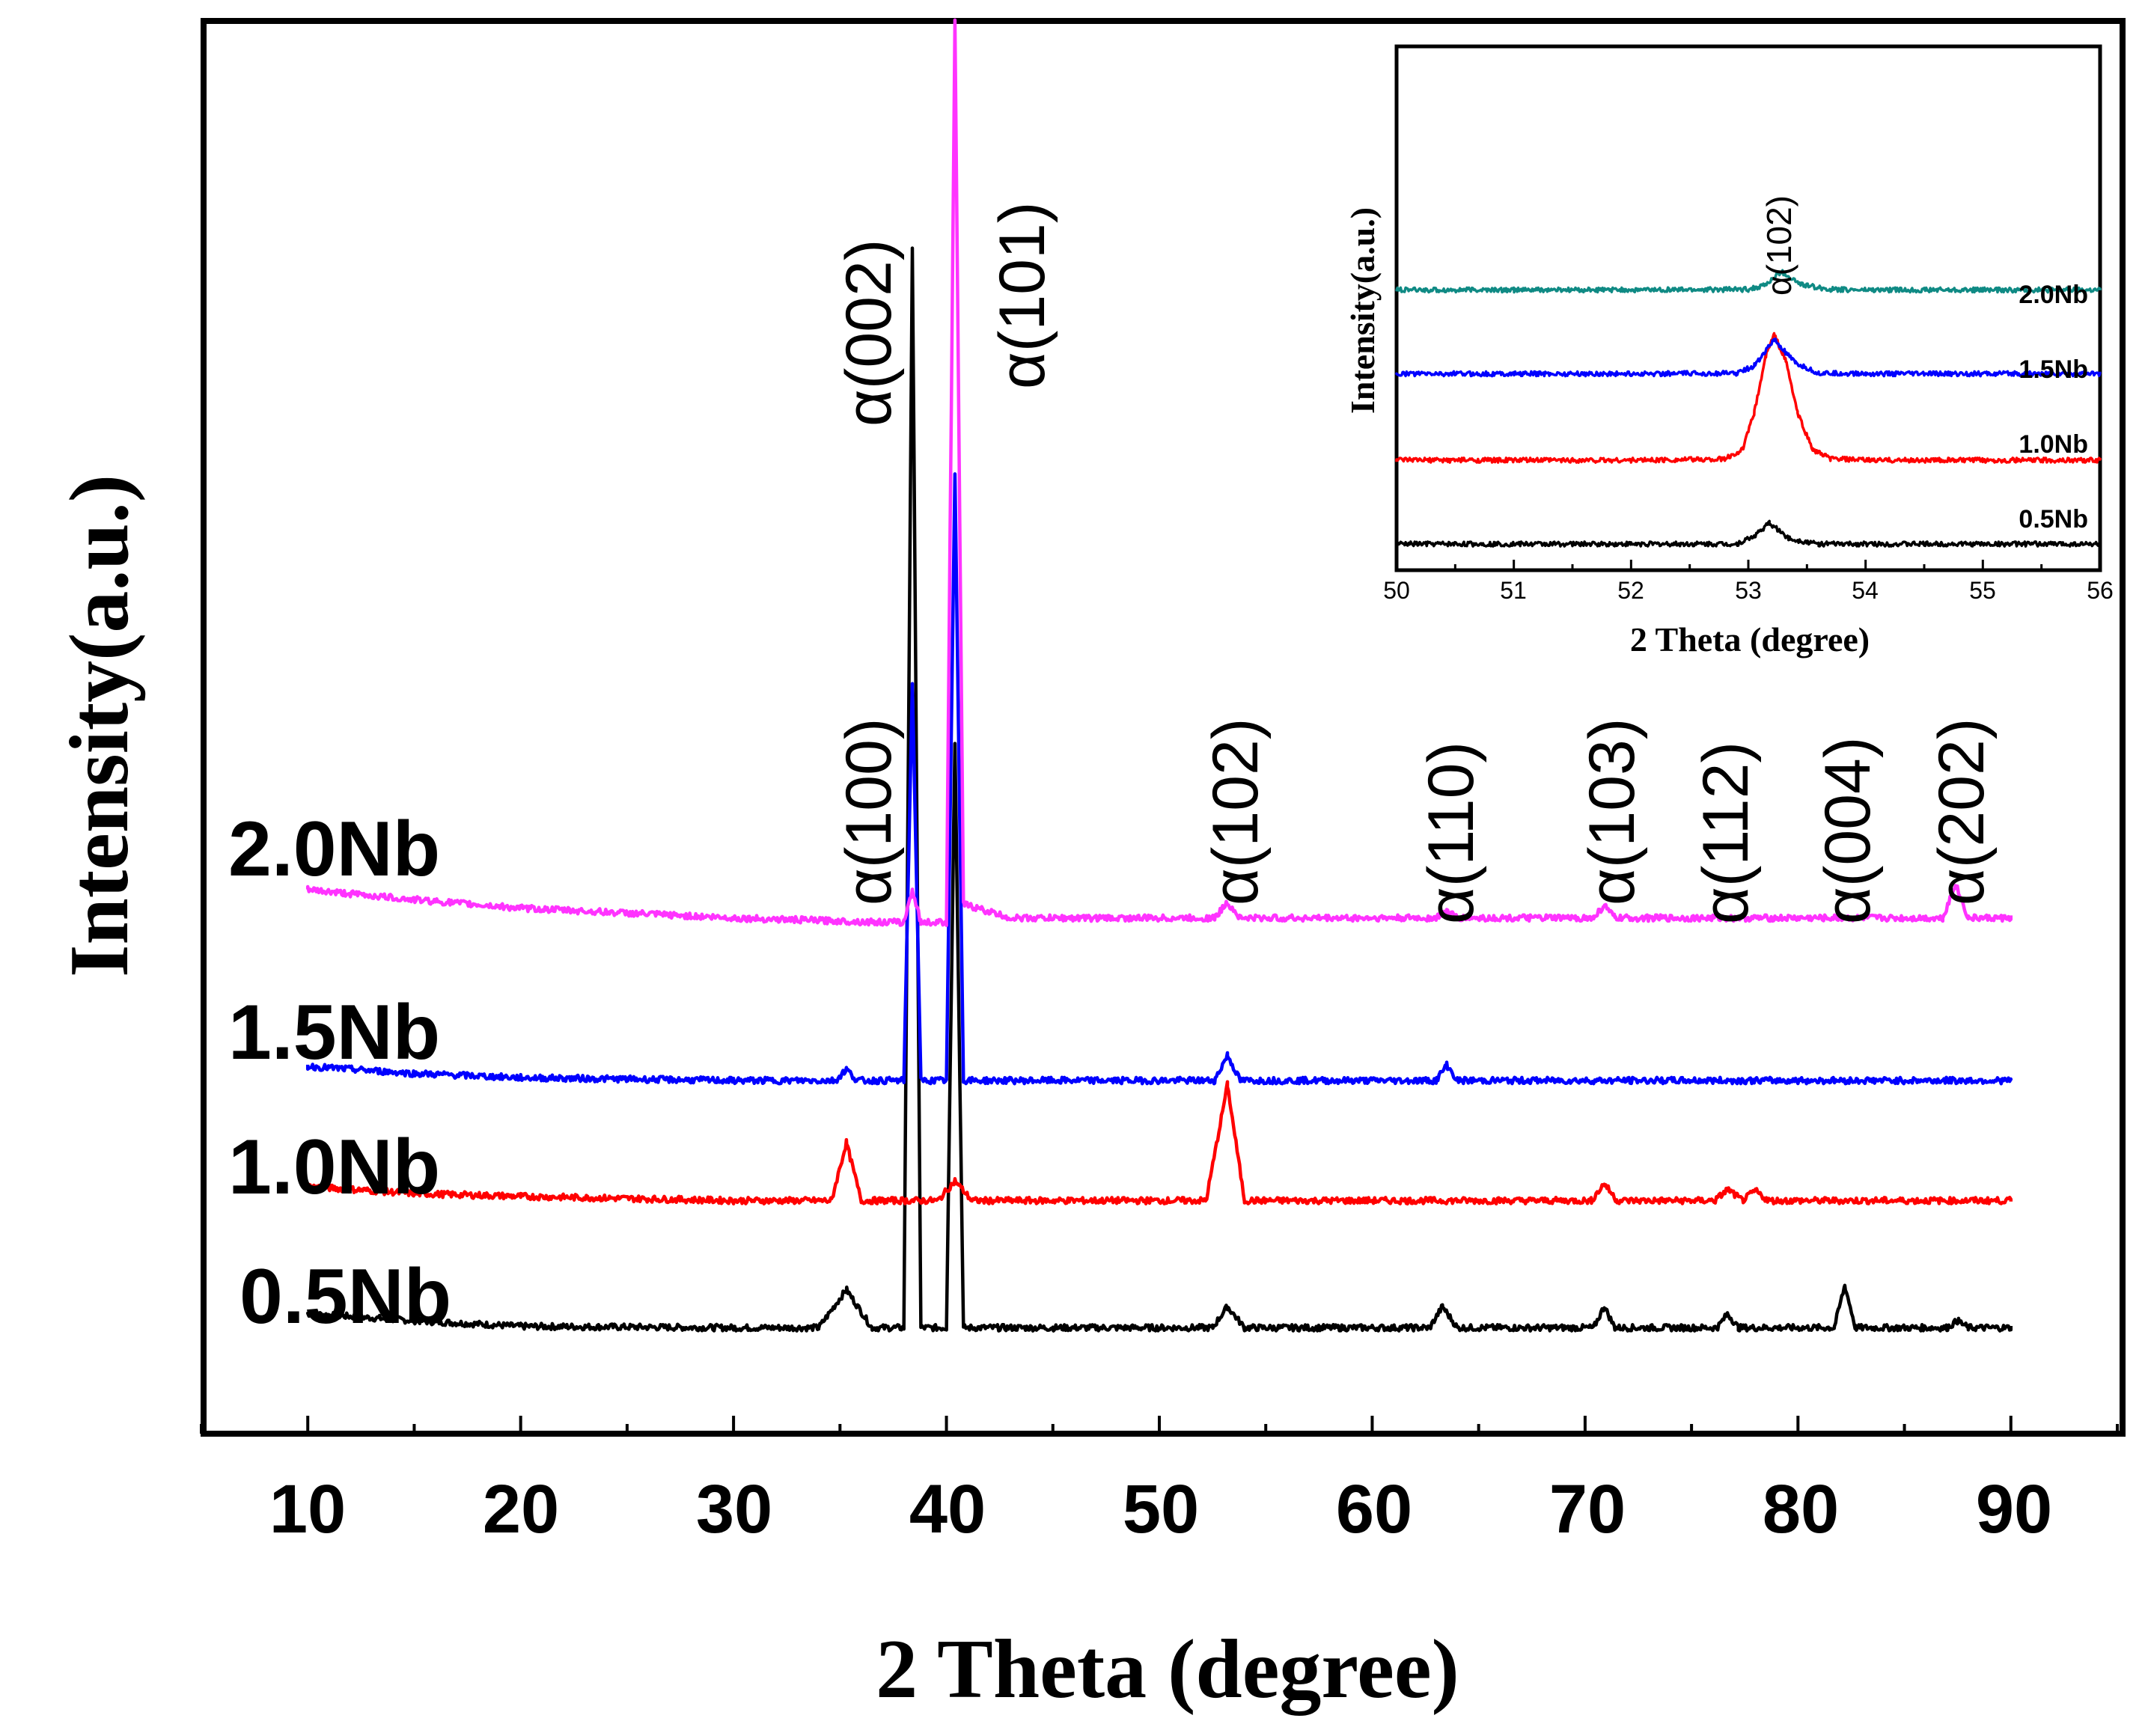 The image size is (2145, 1736). I want to click on inset-series-label-2-0nb: 2.0Nb, so click(2053, 295).